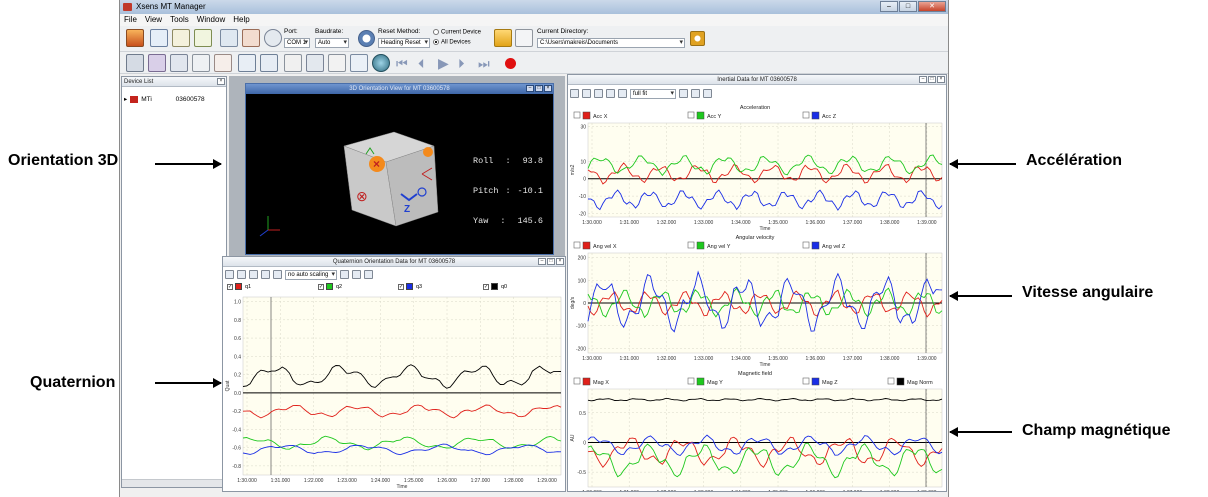 Image resolution: width=1208 pixels, height=497 pixels. Describe the element at coordinates (461, 63) in the screenshot. I see `step-forward-icon: ⏵` at that location.